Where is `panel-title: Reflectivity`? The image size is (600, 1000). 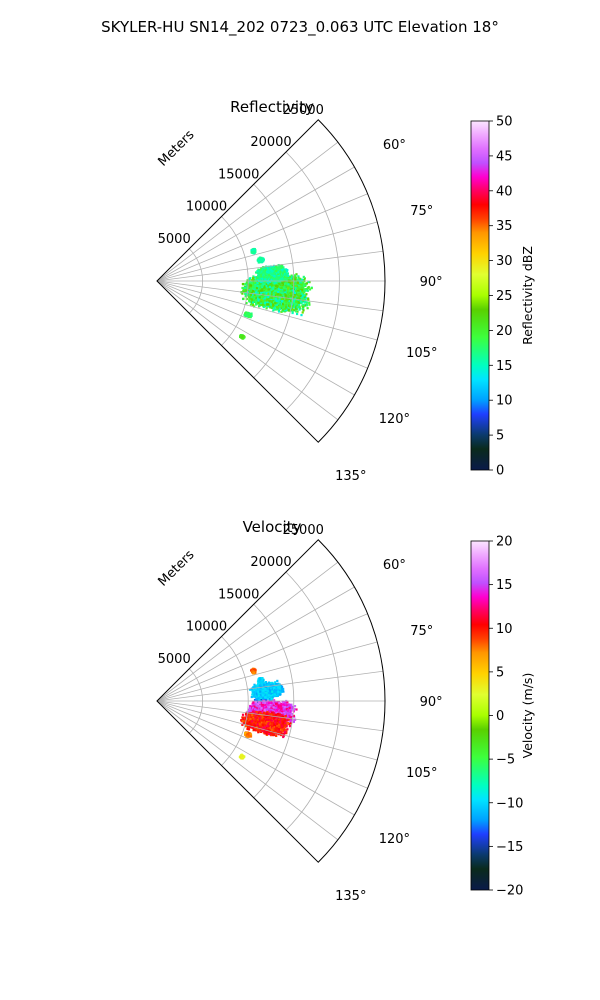 panel-title: Reflectivity is located at coordinates (272, 107).